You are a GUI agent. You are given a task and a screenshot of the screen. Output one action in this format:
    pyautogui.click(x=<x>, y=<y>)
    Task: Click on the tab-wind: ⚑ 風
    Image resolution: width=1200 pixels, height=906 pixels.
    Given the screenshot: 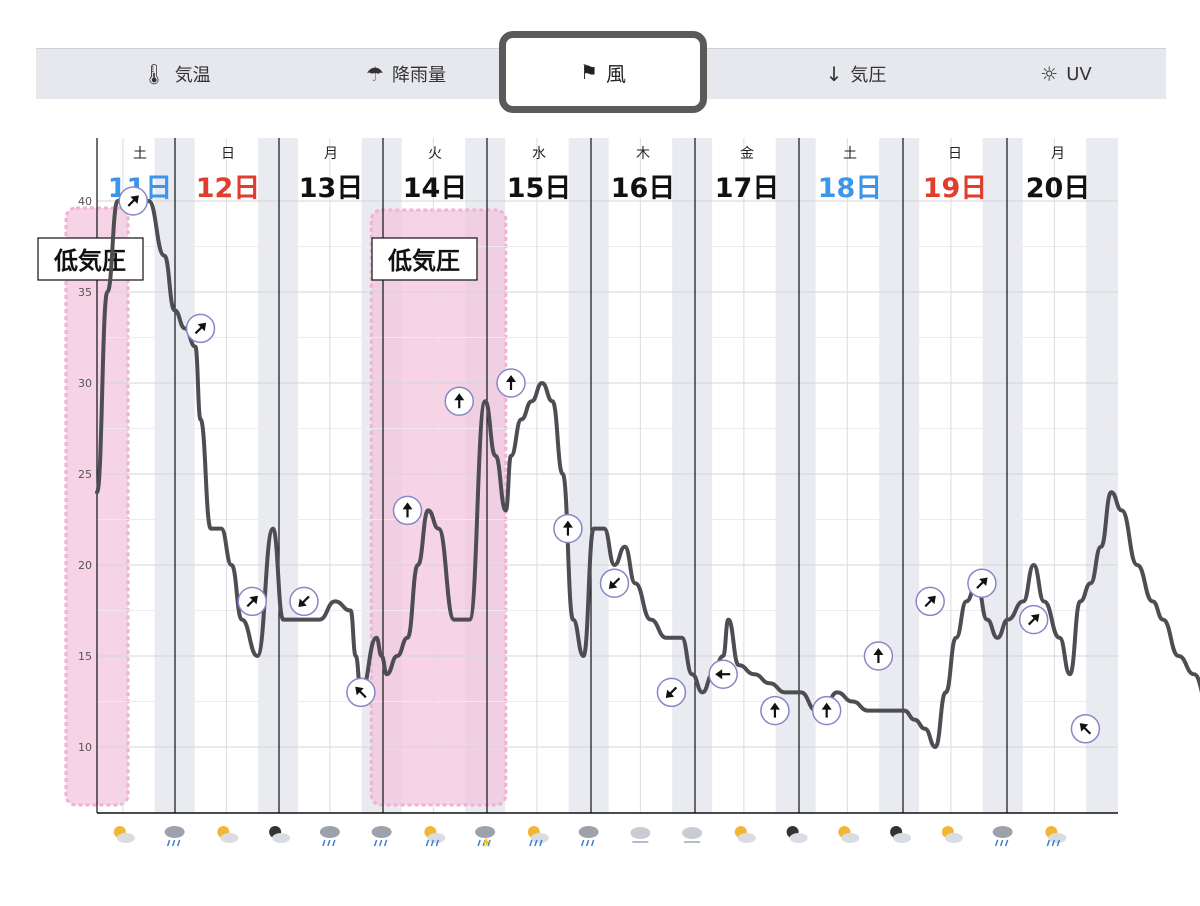 What is the action you would take?
    pyautogui.click(x=603, y=72)
    